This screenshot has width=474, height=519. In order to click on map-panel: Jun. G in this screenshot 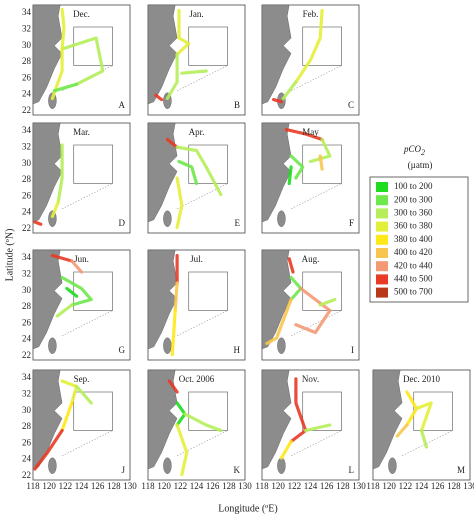, I will do `click(81, 305)`.